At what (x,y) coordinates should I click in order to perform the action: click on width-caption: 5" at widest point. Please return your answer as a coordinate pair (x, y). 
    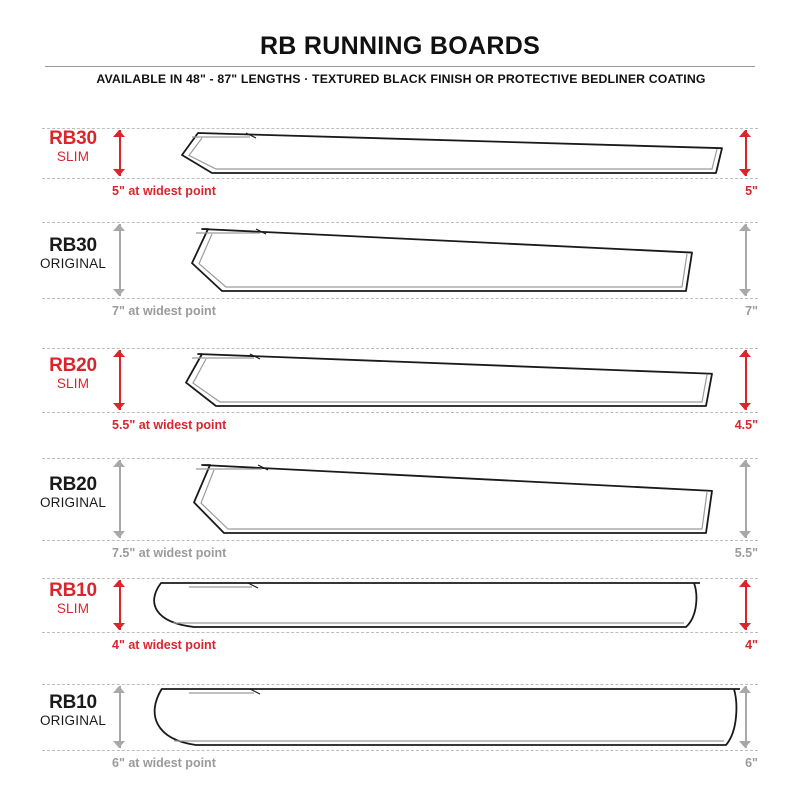
    Looking at the image, I should click on (164, 191).